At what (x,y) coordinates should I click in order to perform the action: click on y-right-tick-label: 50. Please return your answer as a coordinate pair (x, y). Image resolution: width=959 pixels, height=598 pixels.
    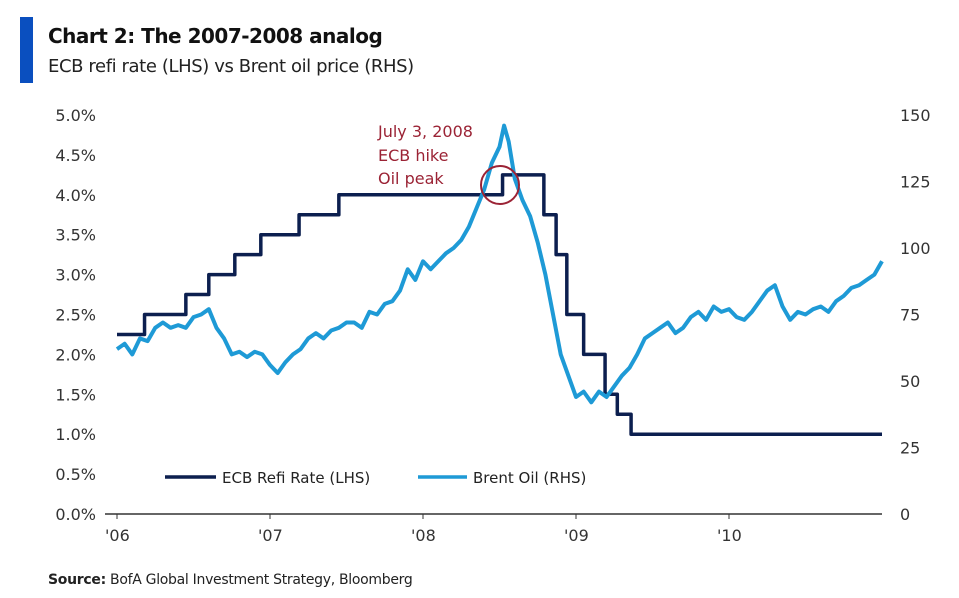
    Looking at the image, I should click on (910, 381).